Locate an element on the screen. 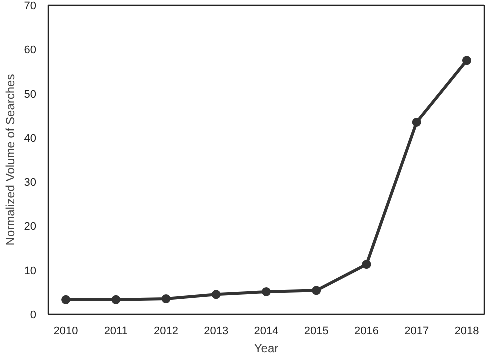 The width and height of the screenshot is (486, 358). x-tick-label: 2010 is located at coordinates (66, 332).